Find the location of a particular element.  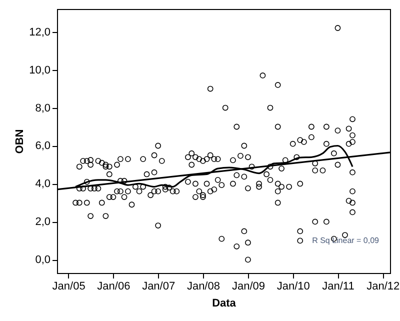

x-tick-label: Jan/12 is located at coordinates (383, 286).